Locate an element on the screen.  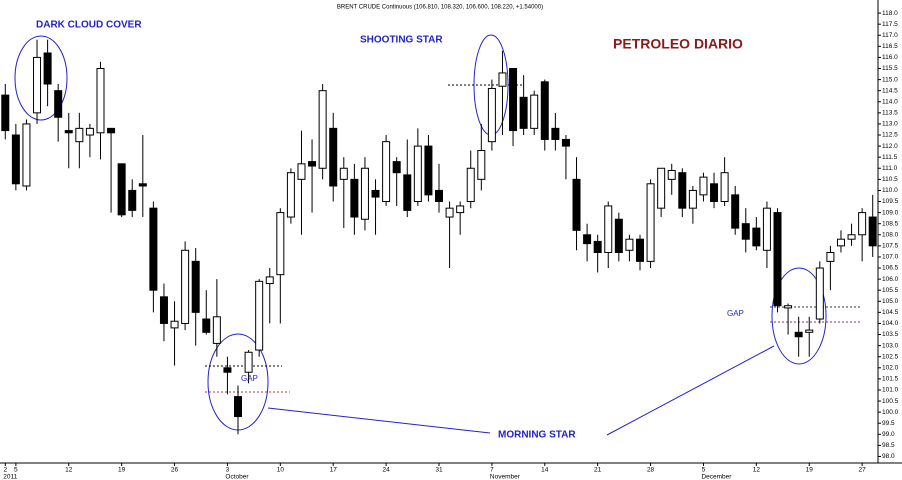
x-tick-label: 5 is located at coordinates (704, 470).